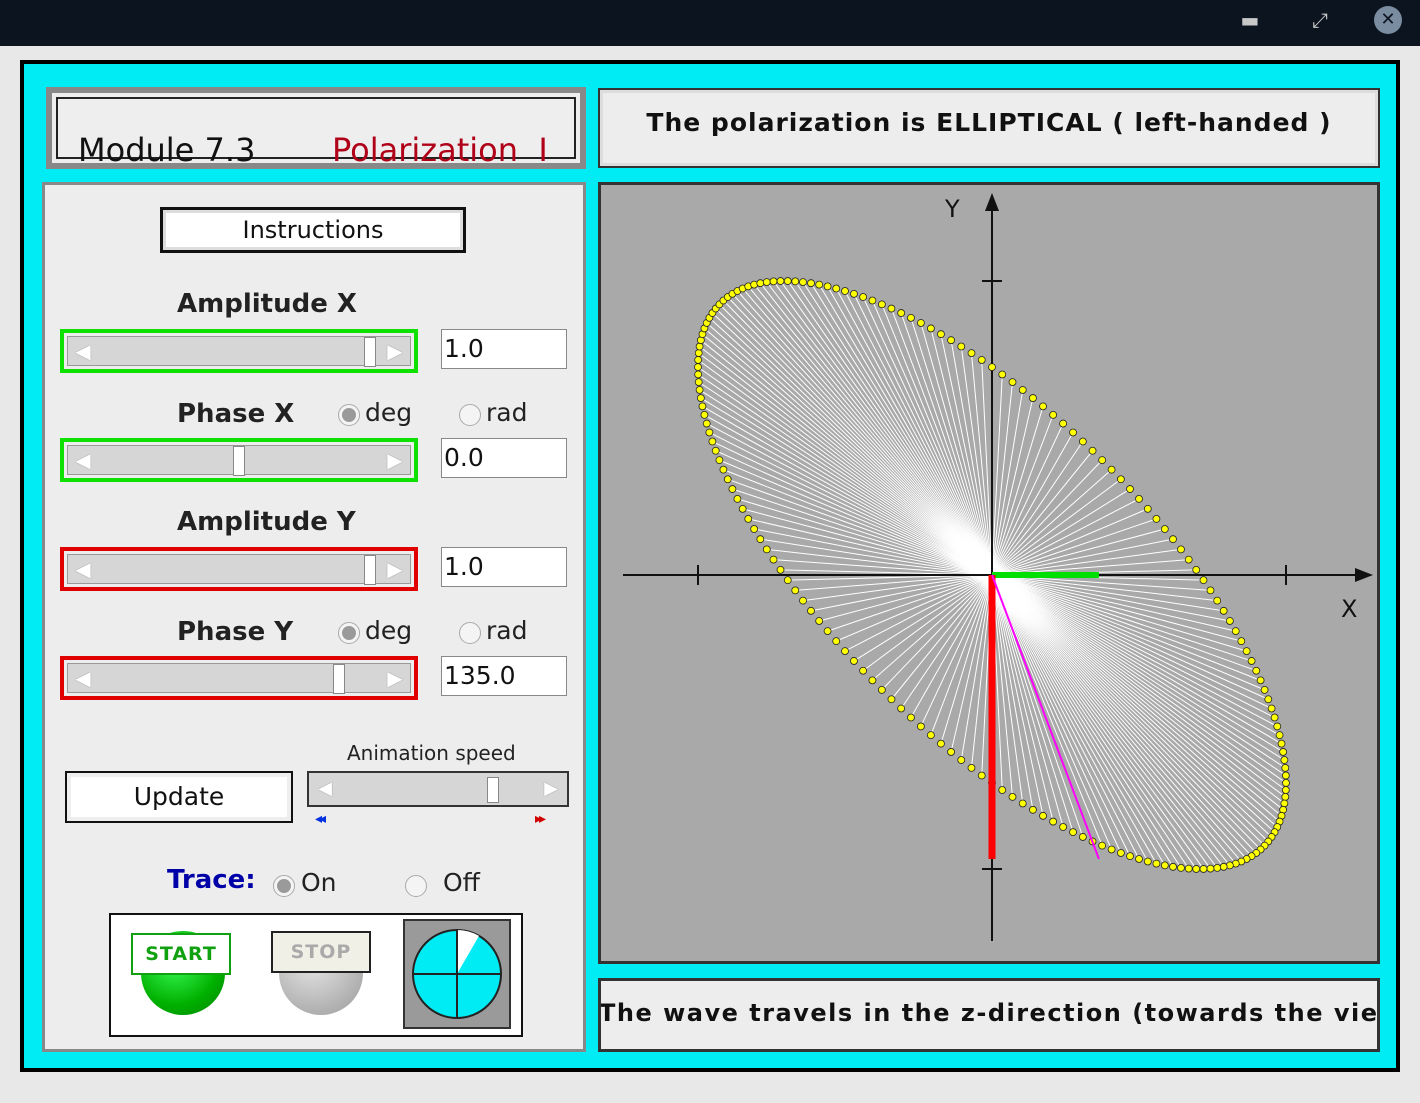  What do you see at coordinates (504, 349) in the screenshot?
I see `amplitude-x-input: 1.0` at bounding box center [504, 349].